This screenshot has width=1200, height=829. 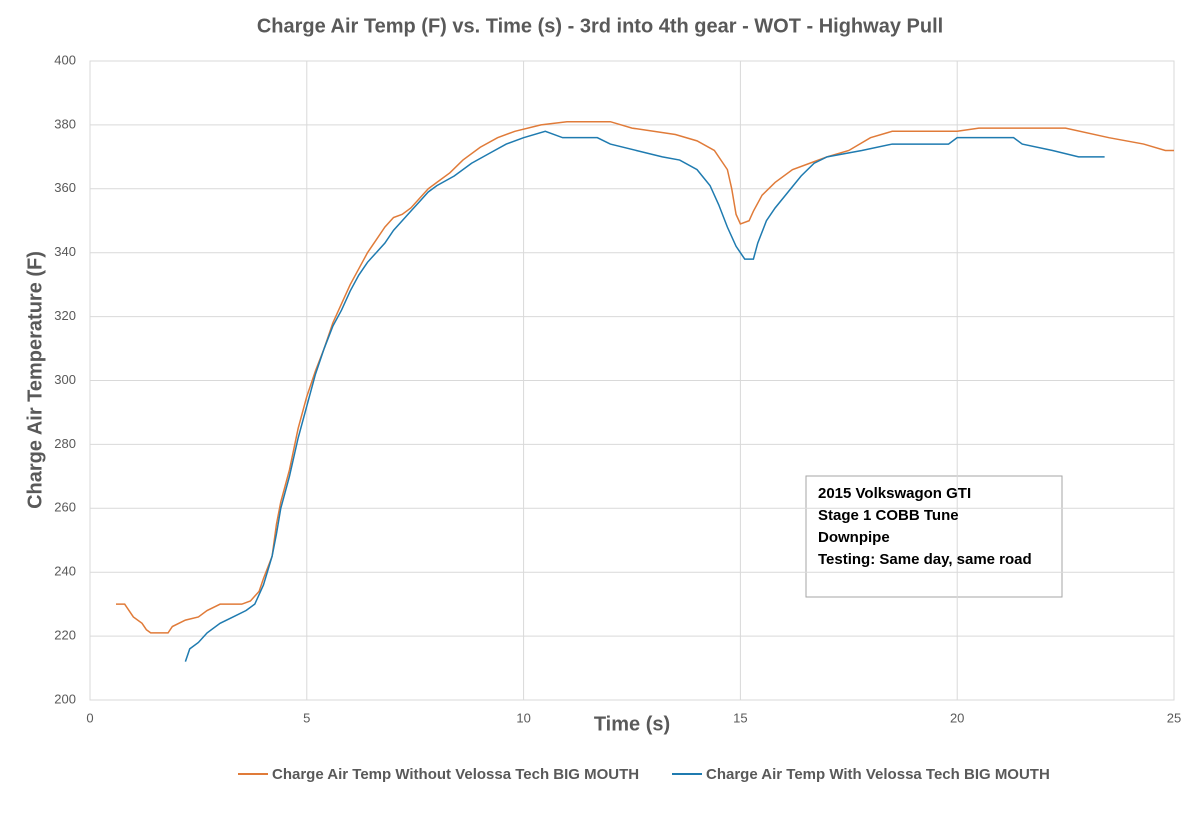 I want to click on y-tick-label: 360, so click(x=65, y=187).